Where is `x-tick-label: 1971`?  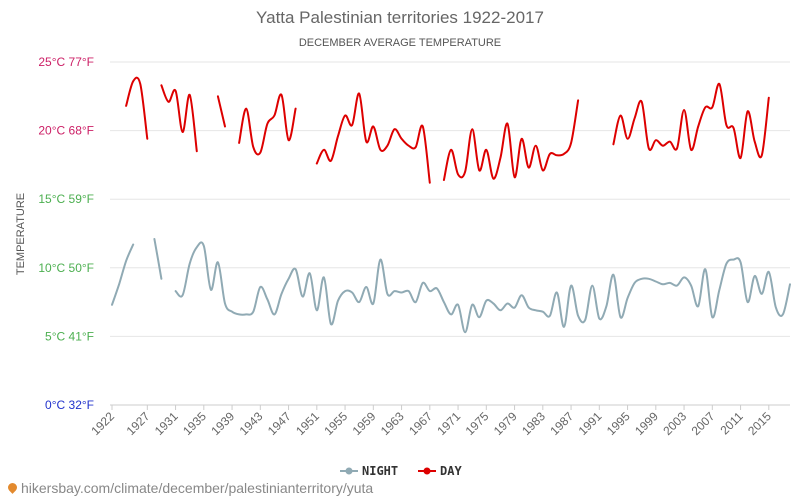 x-tick-label: 1971 is located at coordinates (448, 423).